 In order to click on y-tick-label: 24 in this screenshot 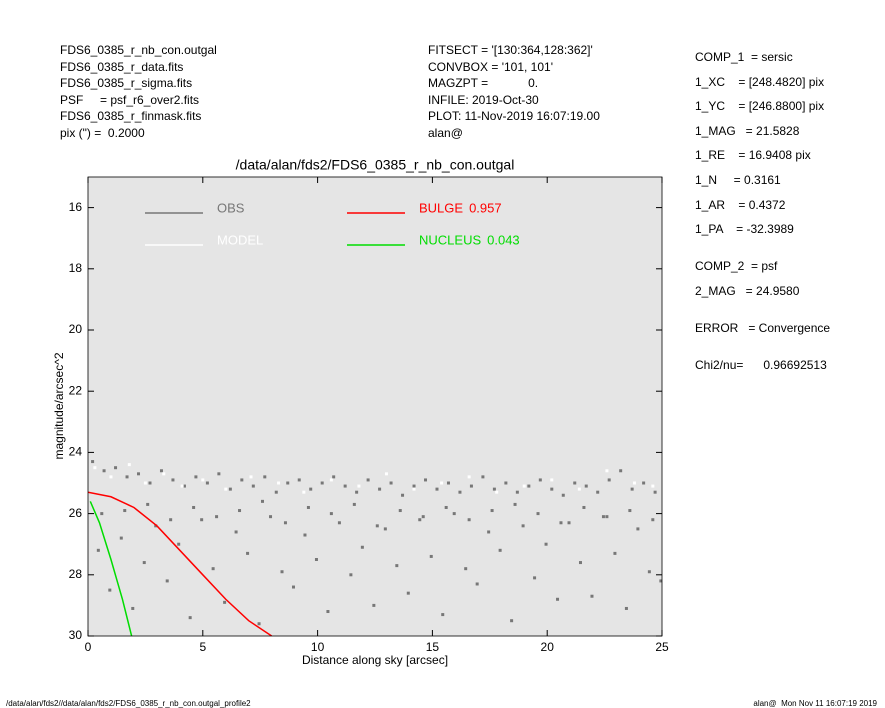, I will do `click(76, 452)`.